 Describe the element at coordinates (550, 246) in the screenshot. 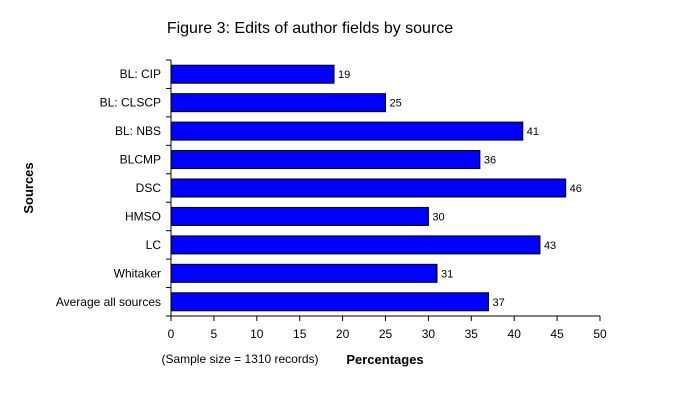

I see `data-label: 43` at that location.